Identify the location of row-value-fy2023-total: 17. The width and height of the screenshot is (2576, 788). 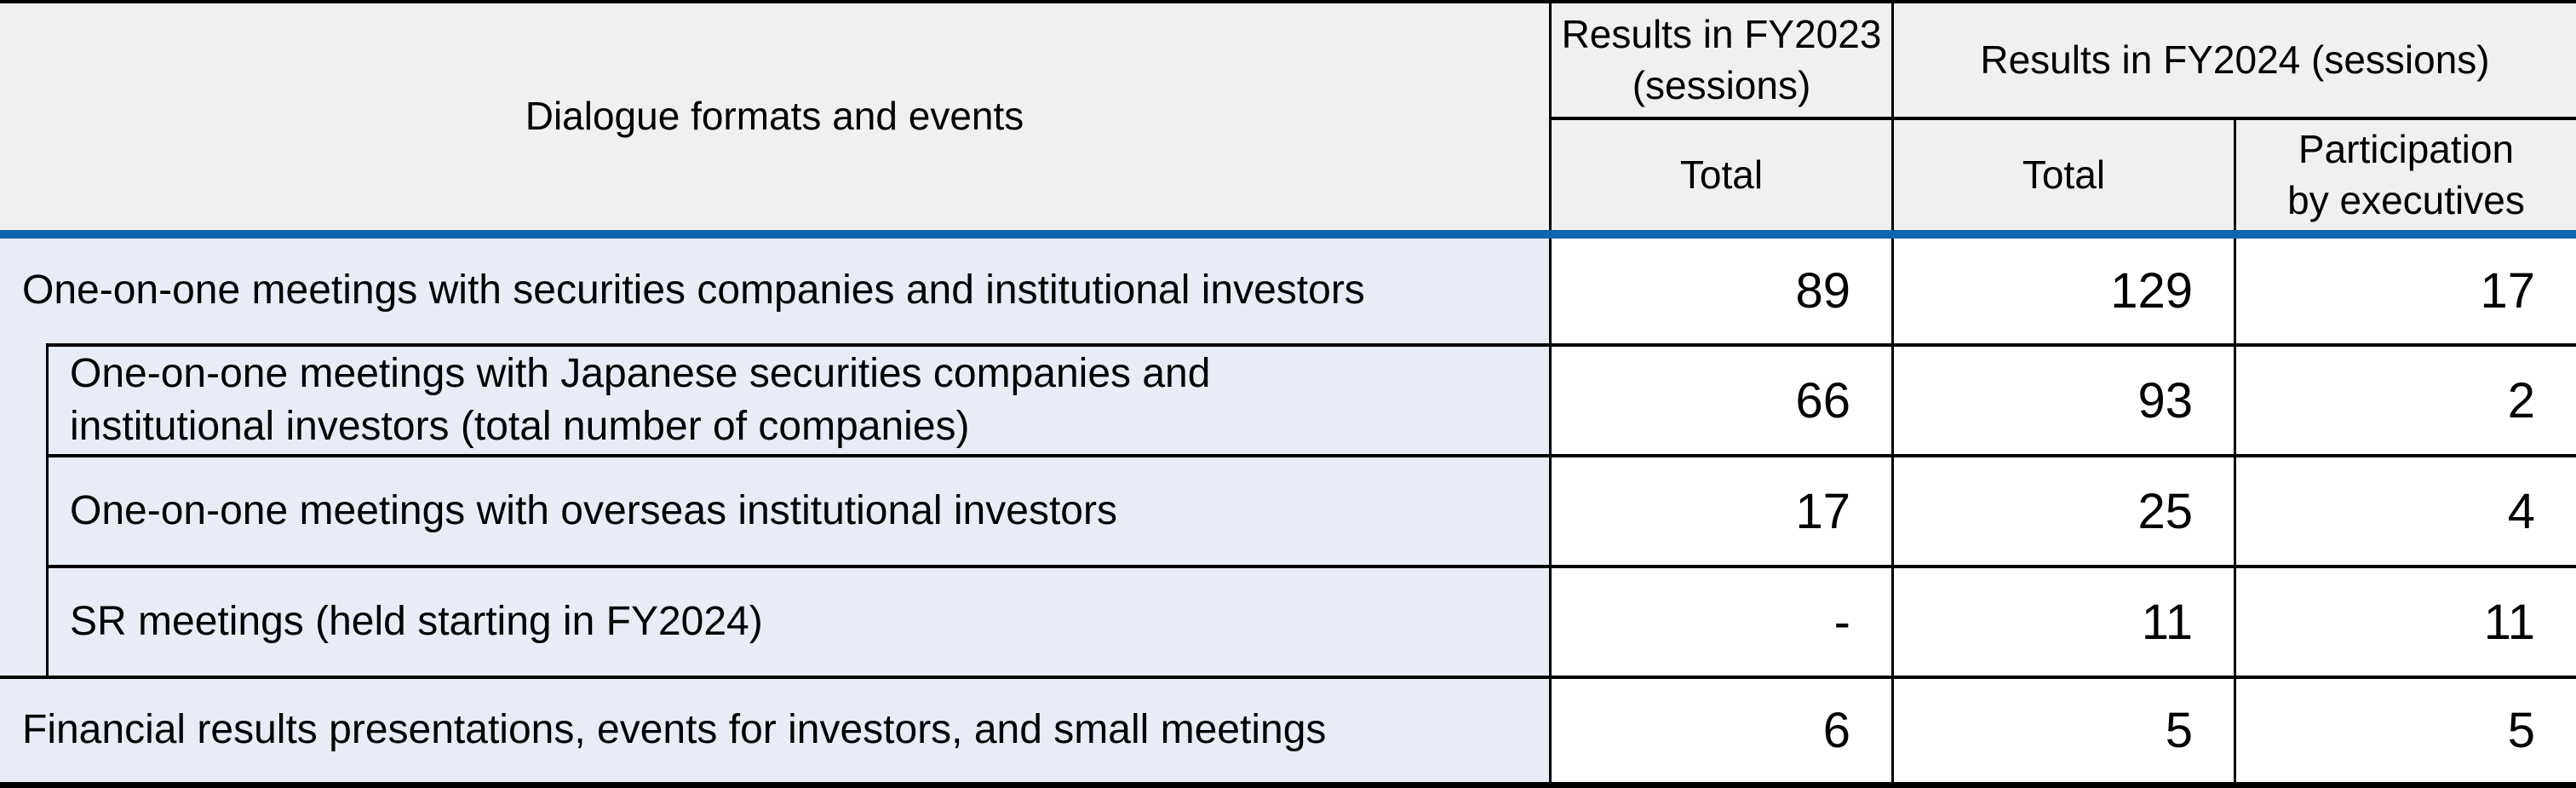
(1720, 510).